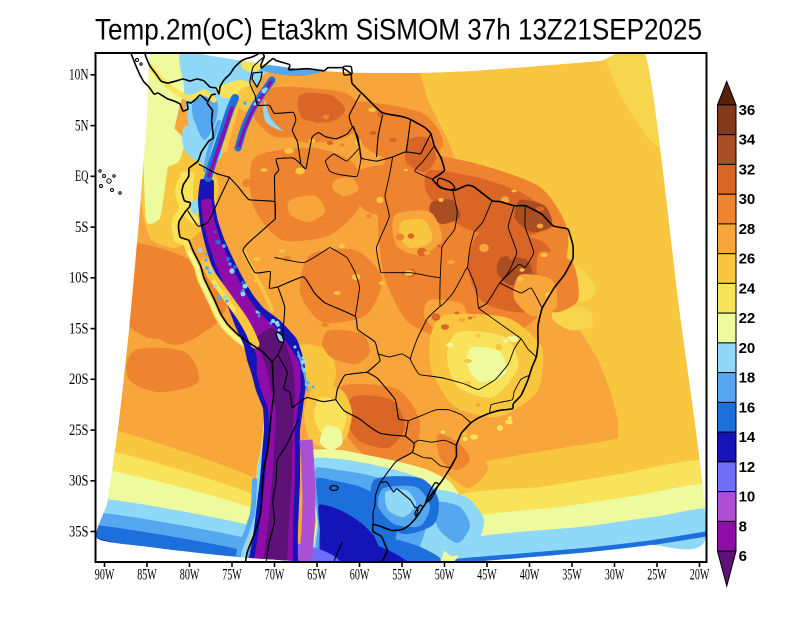  What do you see at coordinates (79, 531) in the screenshot?
I see `svg-text: 35S` at bounding box center [79, 531].